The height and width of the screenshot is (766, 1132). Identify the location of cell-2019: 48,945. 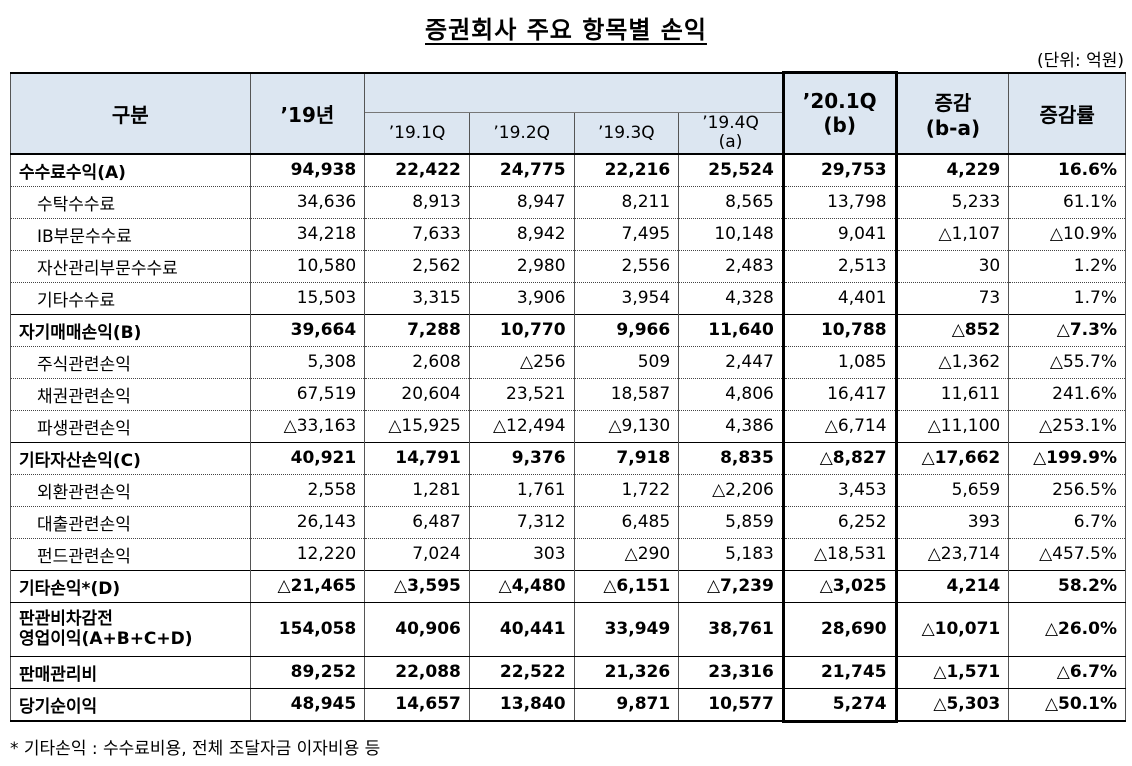
(307, 704).